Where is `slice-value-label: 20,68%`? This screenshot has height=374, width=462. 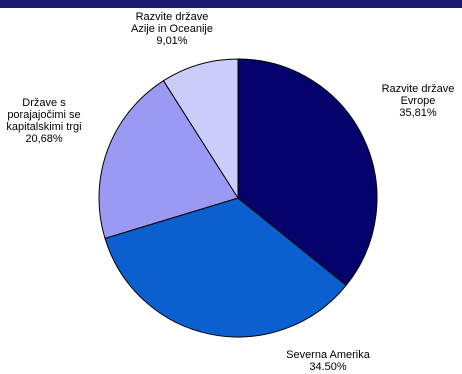
slice-value-label: 20,68% is located at coordinates (44, 139).